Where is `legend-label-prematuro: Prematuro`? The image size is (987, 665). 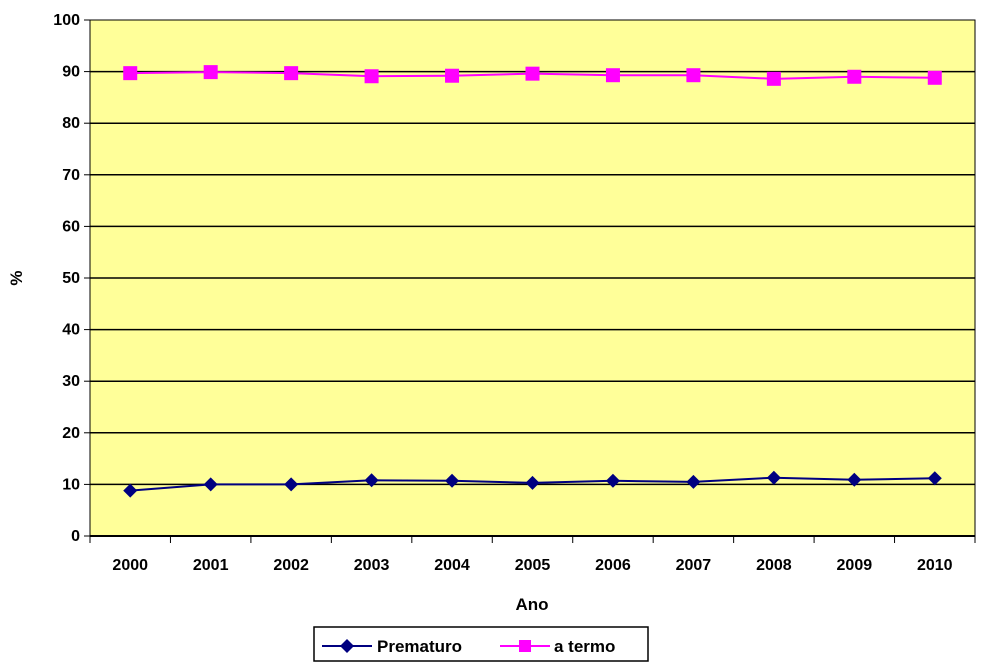
legend-label-prematuro: Prematuro is located at coordinates (419, 646).